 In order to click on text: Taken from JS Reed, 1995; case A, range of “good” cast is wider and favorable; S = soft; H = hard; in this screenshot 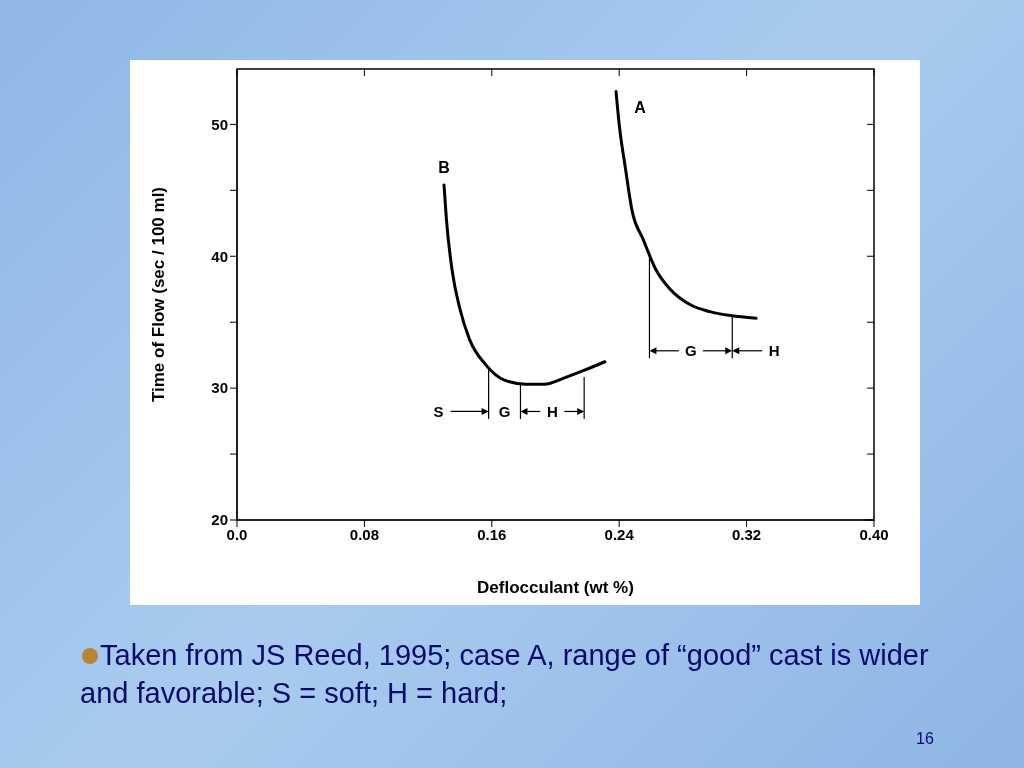, I will do `click(504, 674)`.